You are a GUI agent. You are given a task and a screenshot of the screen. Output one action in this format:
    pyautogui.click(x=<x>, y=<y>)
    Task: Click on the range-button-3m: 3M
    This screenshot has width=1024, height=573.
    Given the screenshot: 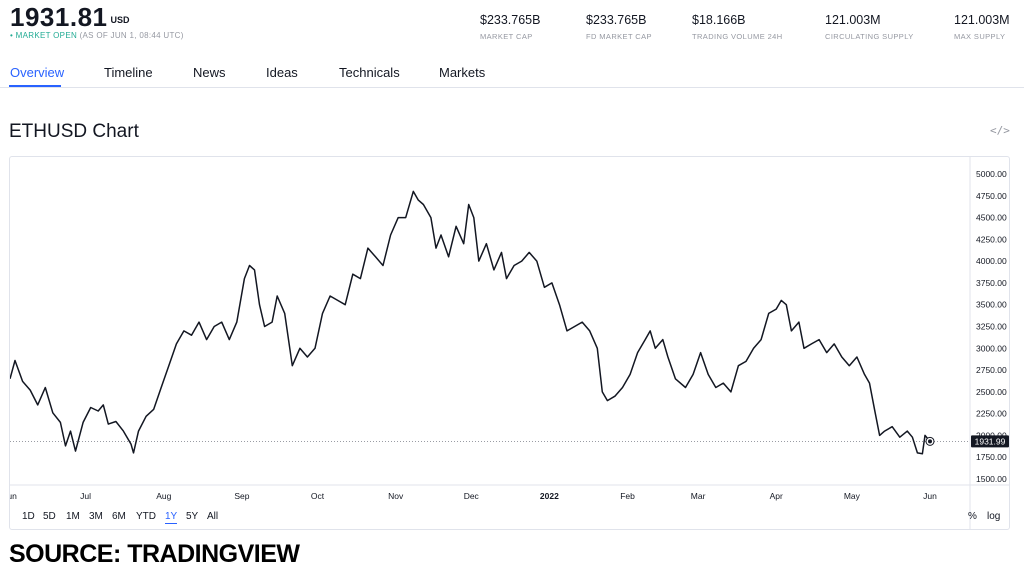 What is the action you would take?
    pyautogui.click(x=96, y=516)
    